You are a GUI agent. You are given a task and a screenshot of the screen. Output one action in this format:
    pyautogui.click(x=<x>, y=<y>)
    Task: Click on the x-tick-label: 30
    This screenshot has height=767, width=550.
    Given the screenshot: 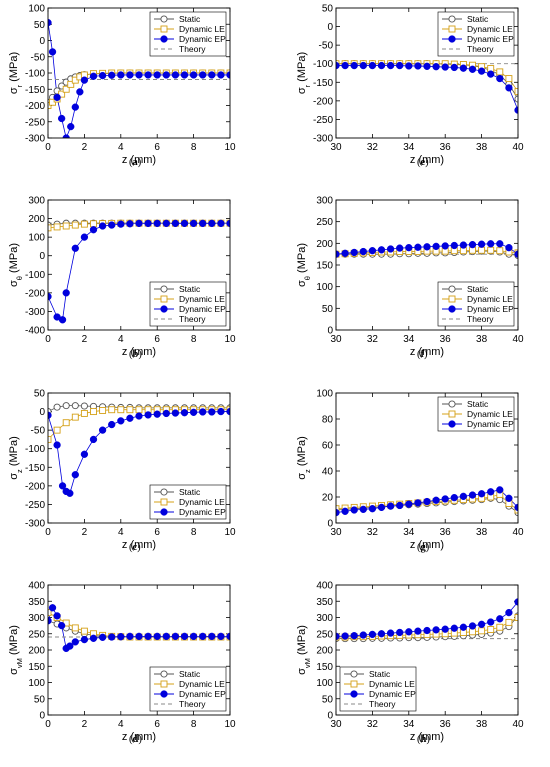 What is the action you would take?
    pyautogui.click(x=336, y=147)
    